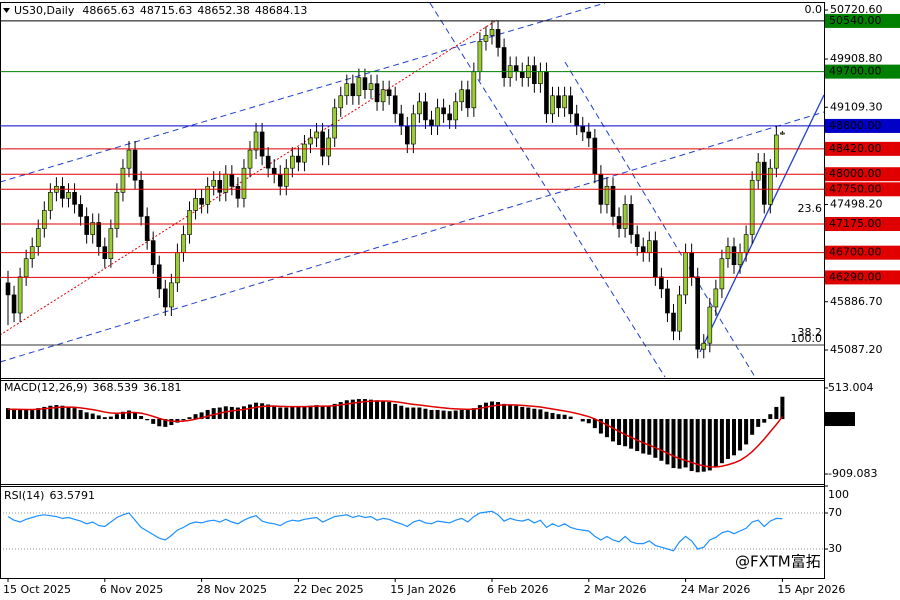 Image resolution: width=900 pixels, height=600 pixels. I want to click on level-label: 48800.00, so click(855, 125).